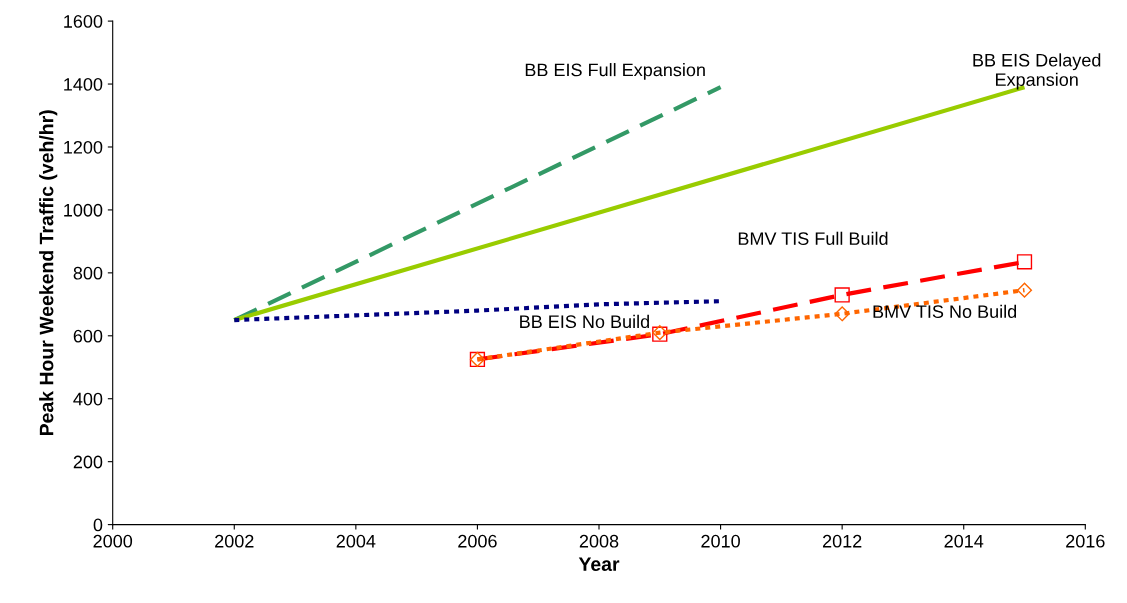 The image size is (1127, 603). Describe the element at coordinates (599, 541) in the screenshot. I see `x-tick-label: 2008` at that location.